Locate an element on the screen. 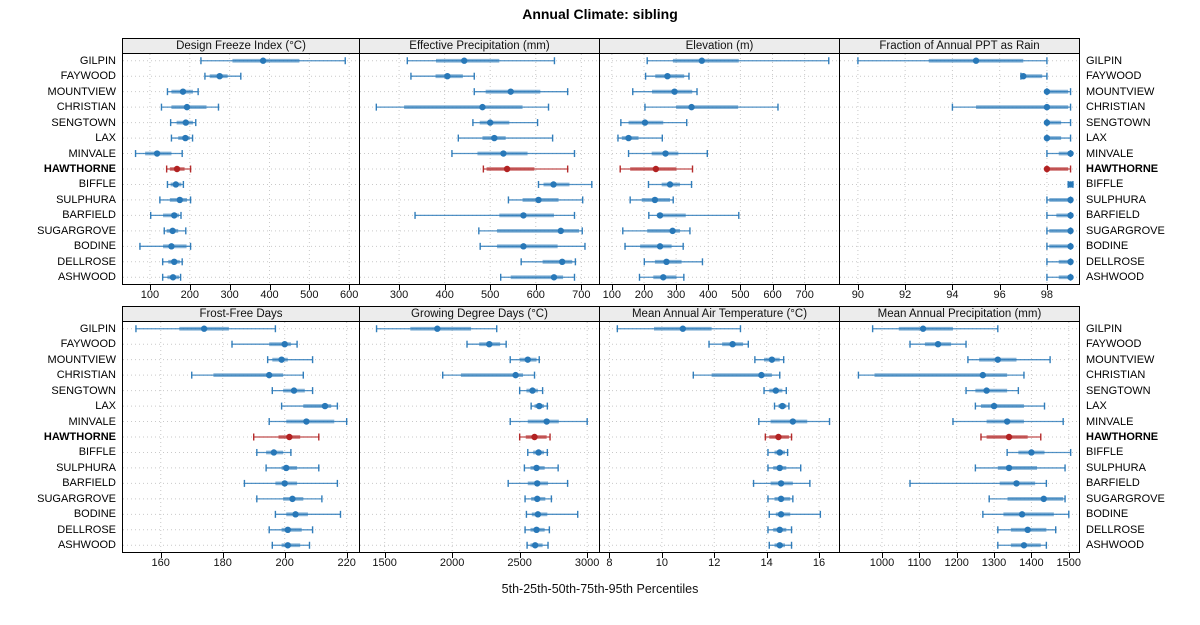 The width and height of the screenshot is (1200, 625). station-label-right: CHRISTIAN is located at coordinates (1116, 375).